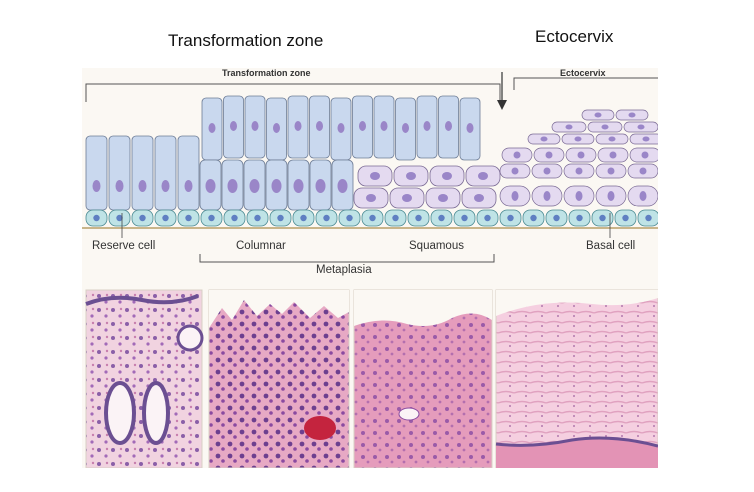 The image size is (754, 492). What do you see at coordinates (574, 36) in the screenshot?
I see `slide-title-ectocervix: Ectocervix` at bounding box center [574, 36].